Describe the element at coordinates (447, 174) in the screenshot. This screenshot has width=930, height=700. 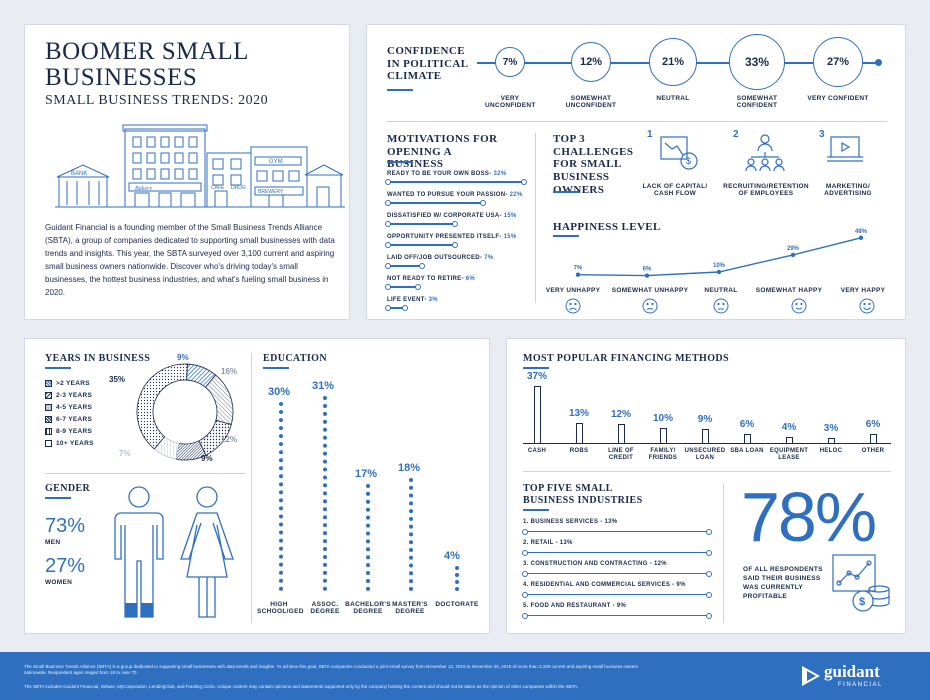
I see `motivation-label: READY TO BE YOUR OWN BOSS- 32%` at that location.